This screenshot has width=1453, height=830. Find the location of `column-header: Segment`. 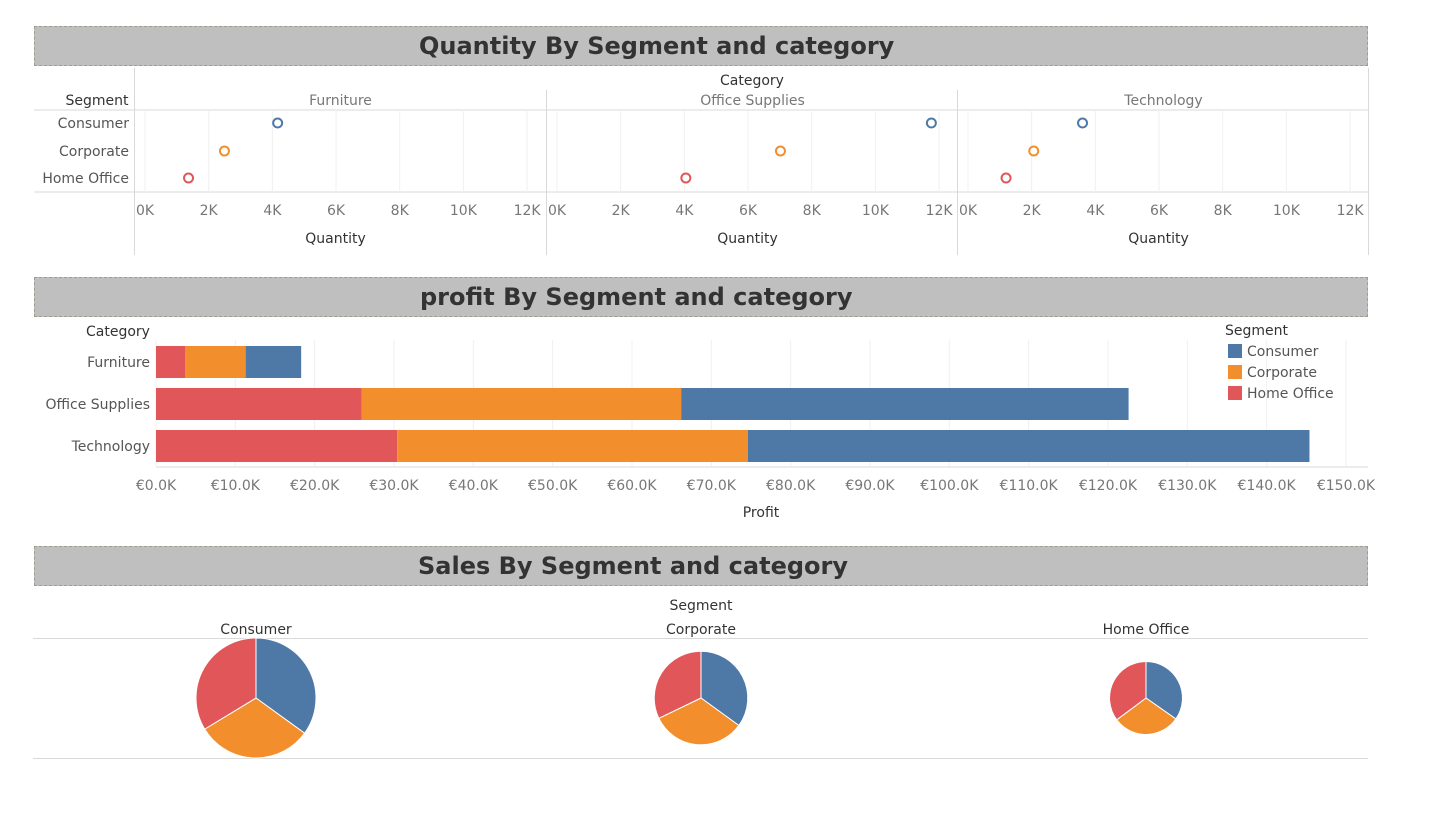

column-header: Segment is located at coordinates (702, 606).